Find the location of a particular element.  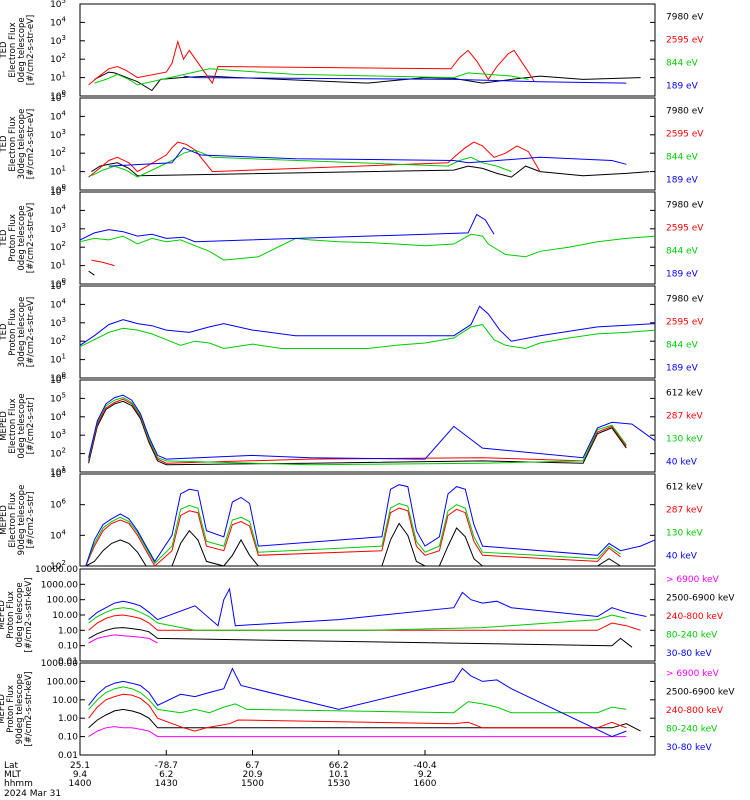

y-tick-label: 100.00 is located at coordinates (63, 682).